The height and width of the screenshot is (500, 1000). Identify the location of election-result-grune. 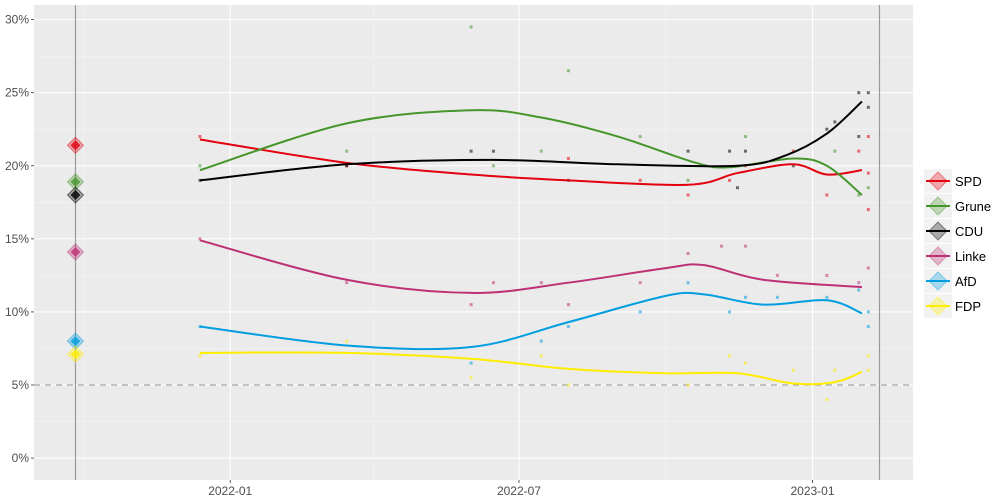
(75, 181).